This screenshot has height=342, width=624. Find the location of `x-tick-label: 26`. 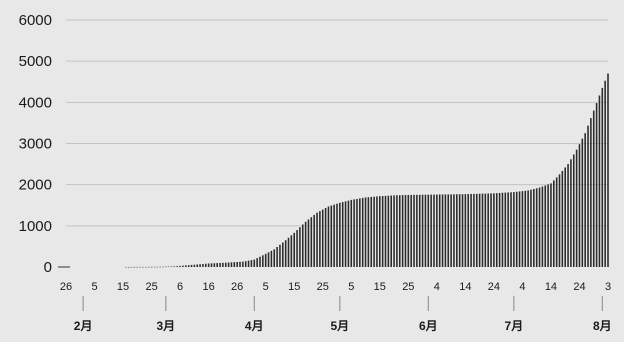

x-tick-label: 26 is located at coordinates (66, 287).